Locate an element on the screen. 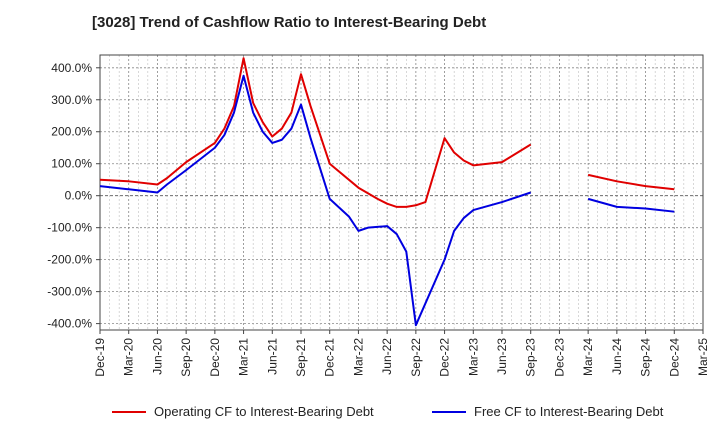 This screenshot has width=720, height=440. y-tick-label: -400.0% is located at coordinates (69, 324).